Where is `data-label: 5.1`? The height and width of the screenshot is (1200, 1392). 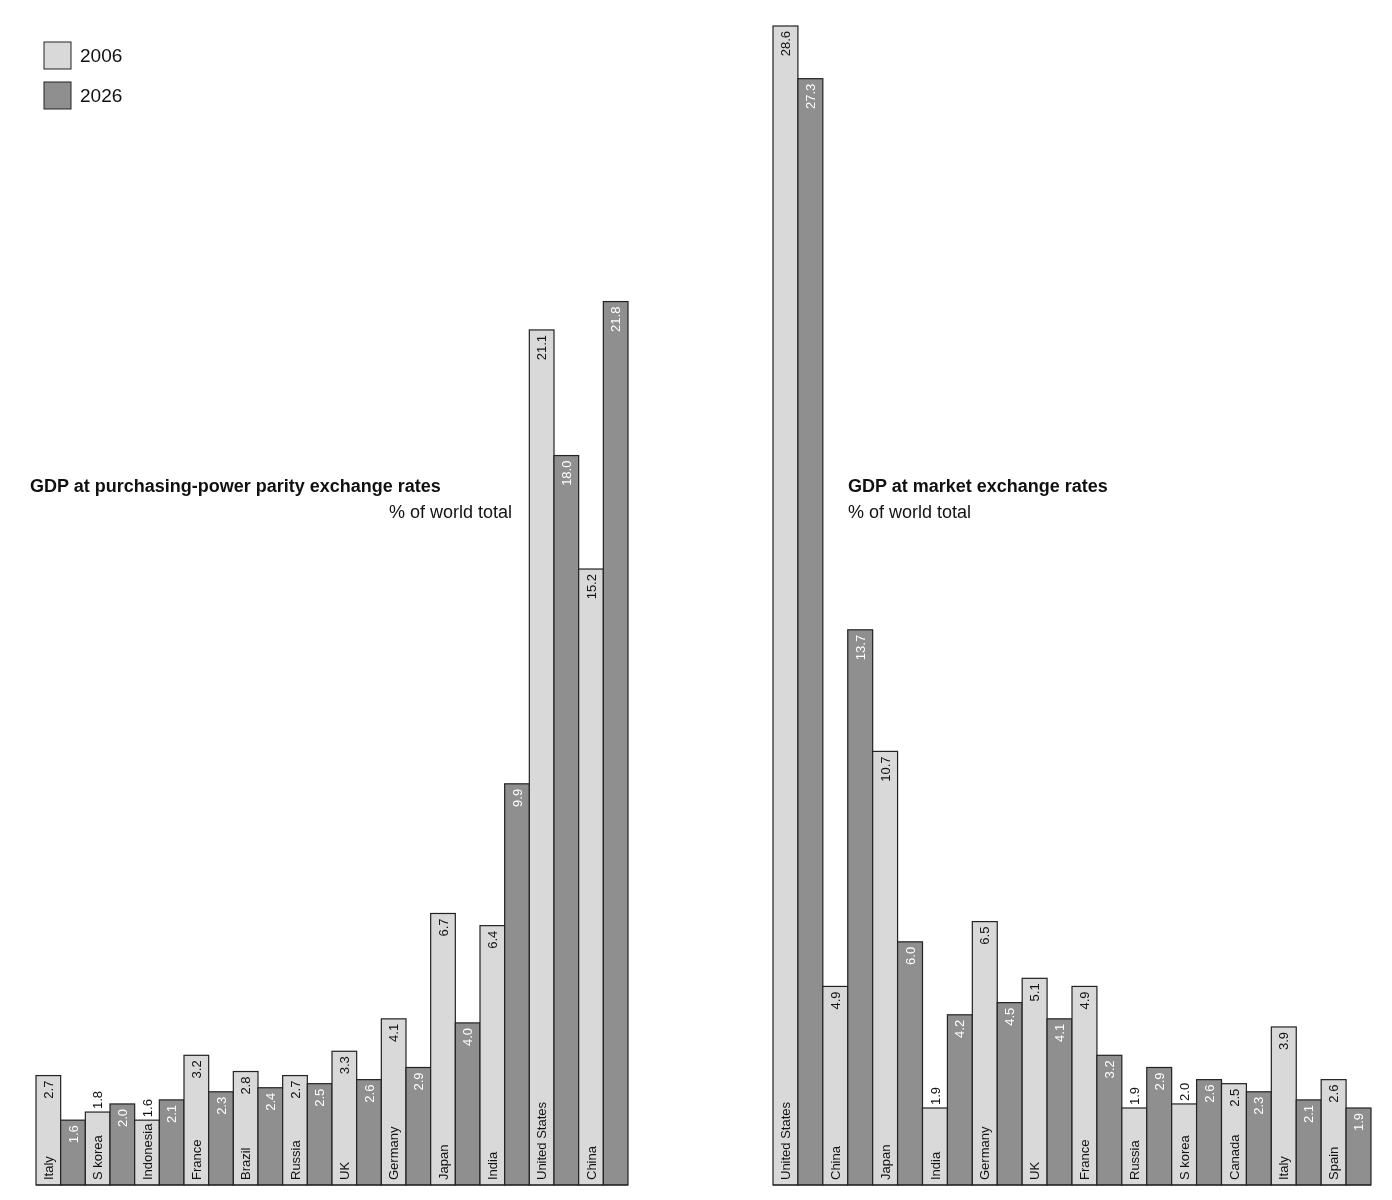 data-label: 5.1 is located at coordinates (1035, 992).